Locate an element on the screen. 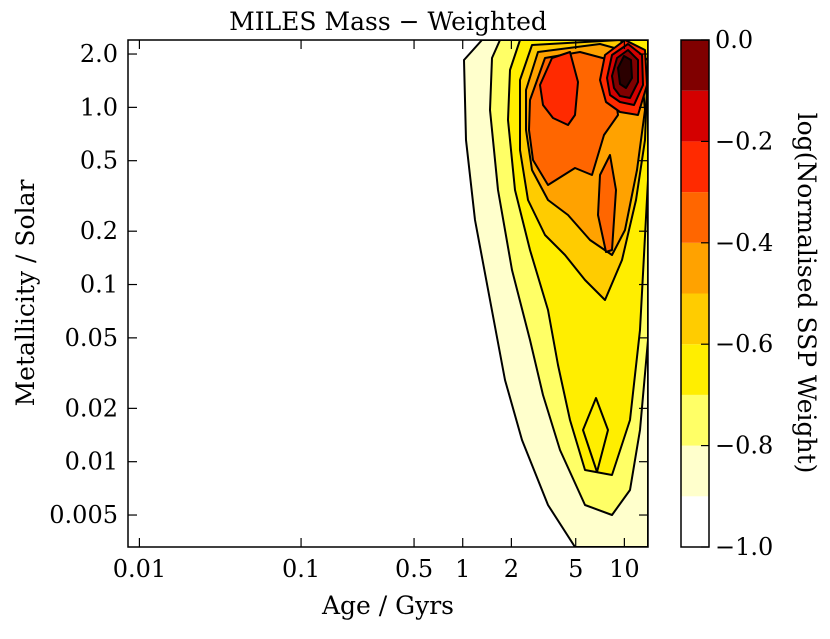 The height and width of the screenshot is (639, 830). x-tick-label: 0.1 is located at coordinates (301, 569).